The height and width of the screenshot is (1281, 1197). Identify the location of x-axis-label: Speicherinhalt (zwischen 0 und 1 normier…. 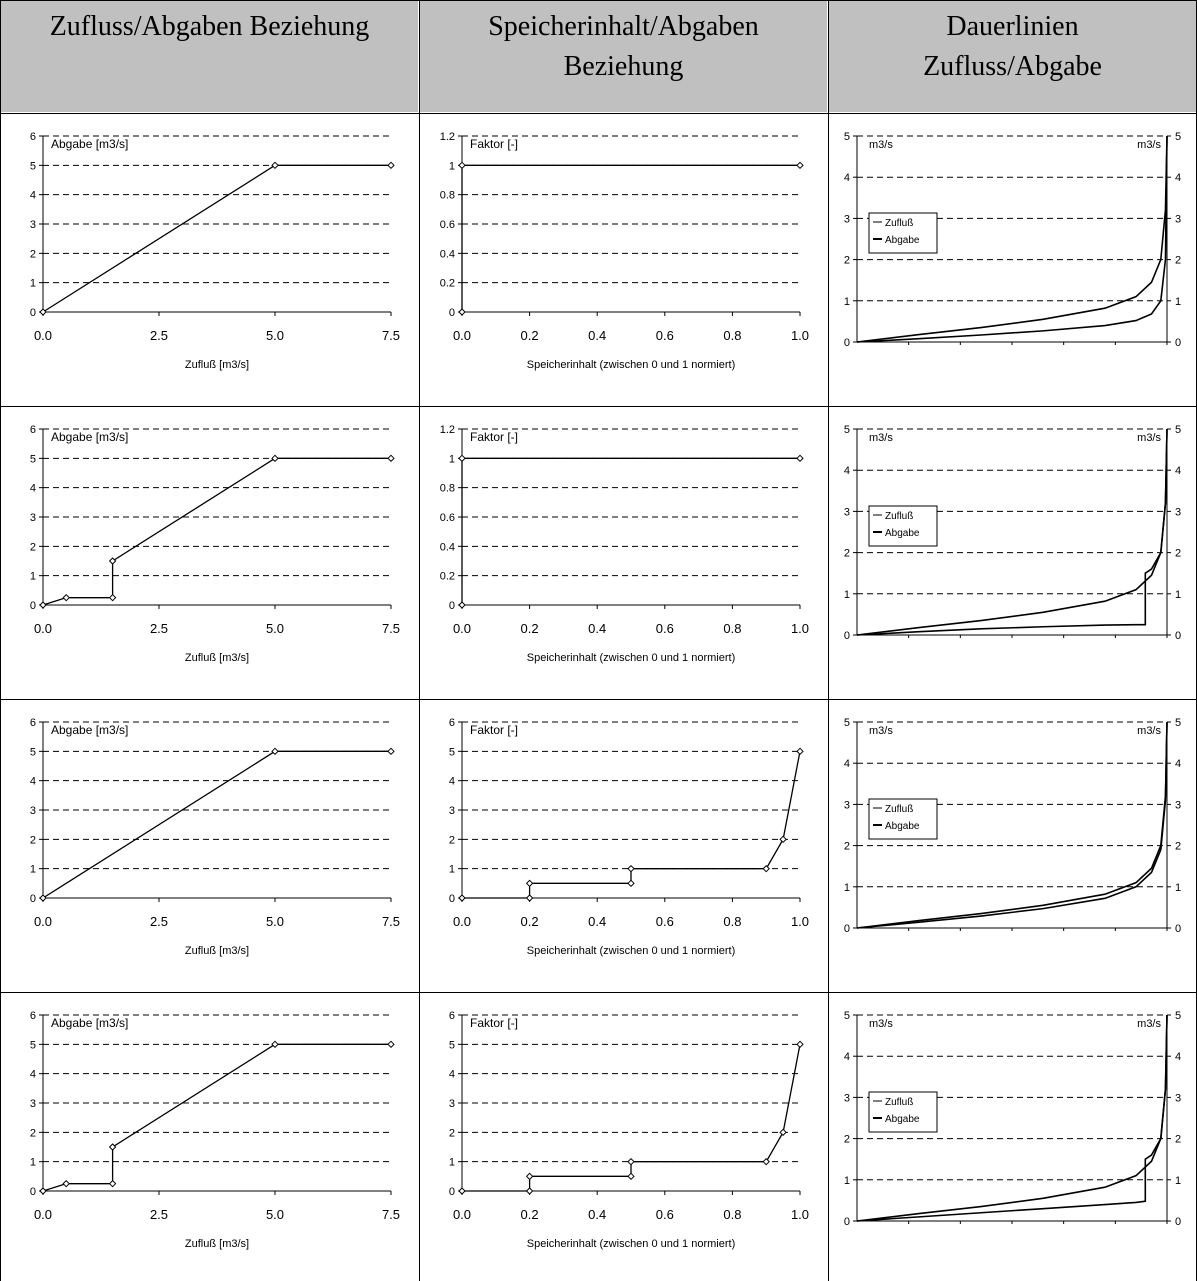
(631, 658).